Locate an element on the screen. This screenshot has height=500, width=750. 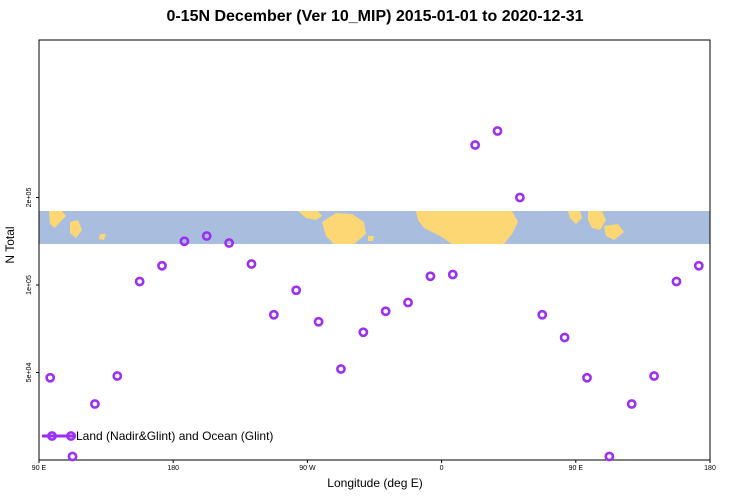
legend: Land (Nadir&Glint) and Ocean (Glint) is located at coordinates (157, 436).